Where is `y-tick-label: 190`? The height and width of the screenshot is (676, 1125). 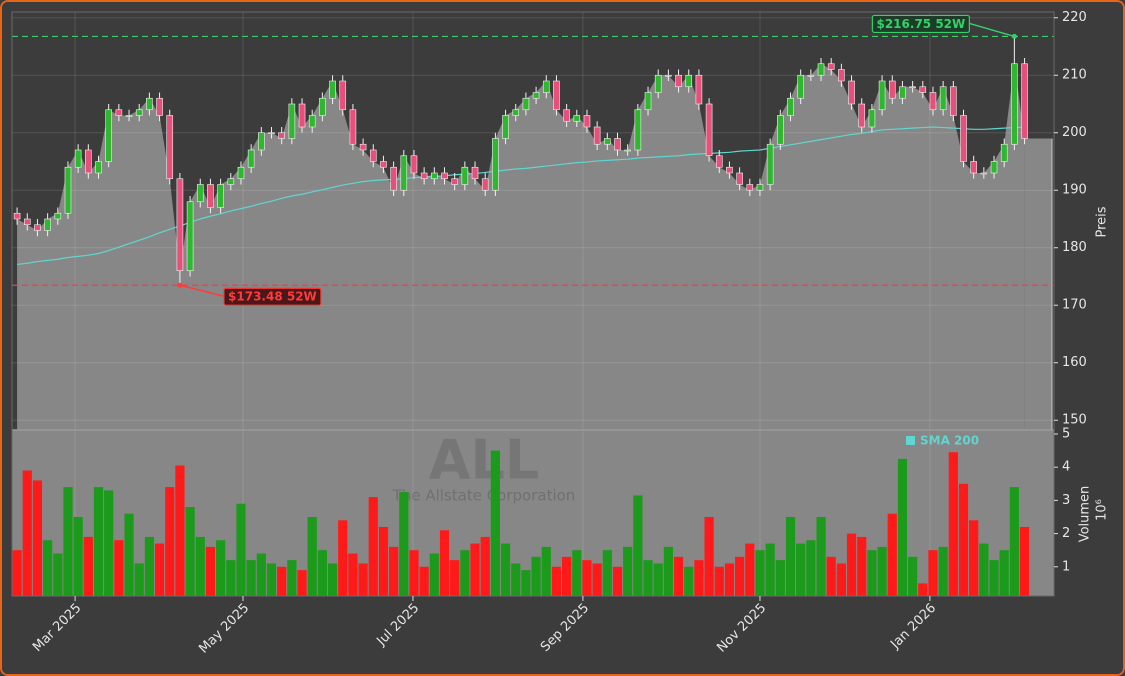
y-tick-label: 190 is located at coordinates (1074, 190).